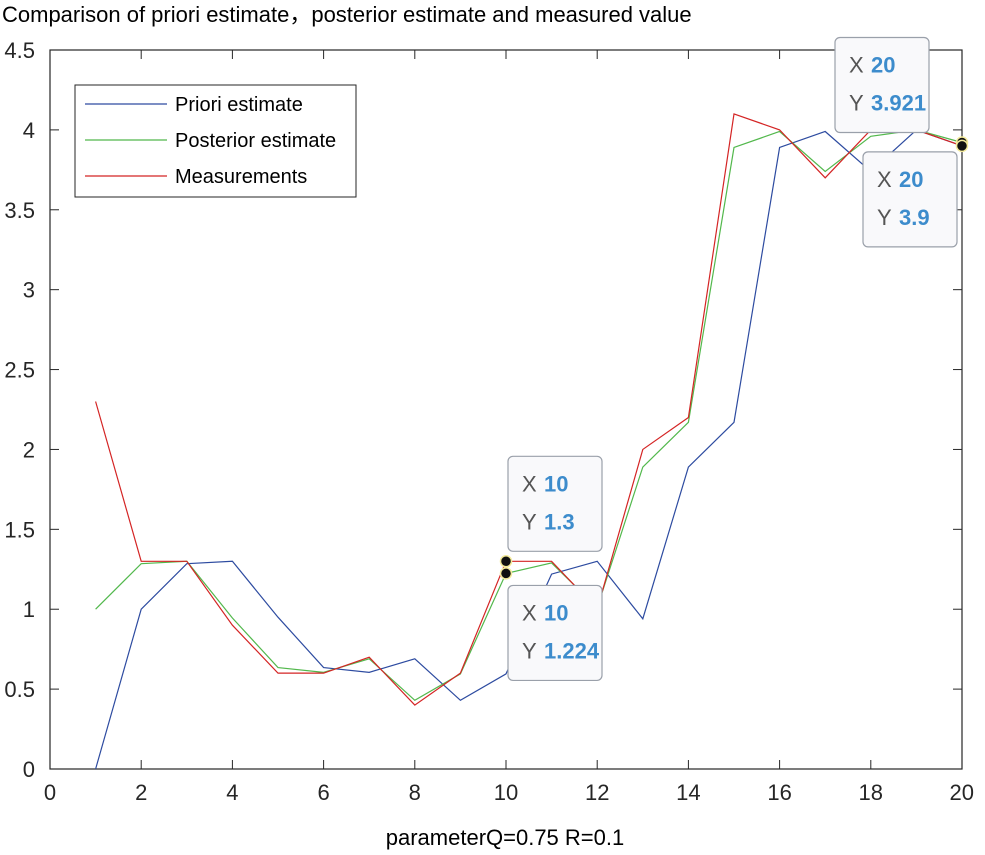 This screenshot has height=855, width=985. What do you see at coordinates (559, 521) in the screenshot?
I see `datatip-y-value: 1.3` at bounding box center [559, 521].